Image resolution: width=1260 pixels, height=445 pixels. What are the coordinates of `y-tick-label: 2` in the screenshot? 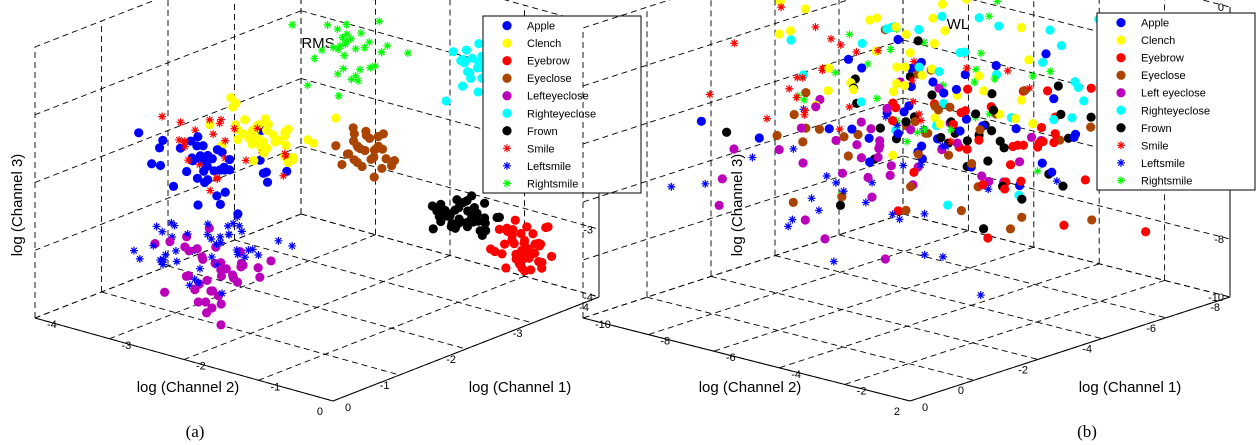 It's located at (897, 412).